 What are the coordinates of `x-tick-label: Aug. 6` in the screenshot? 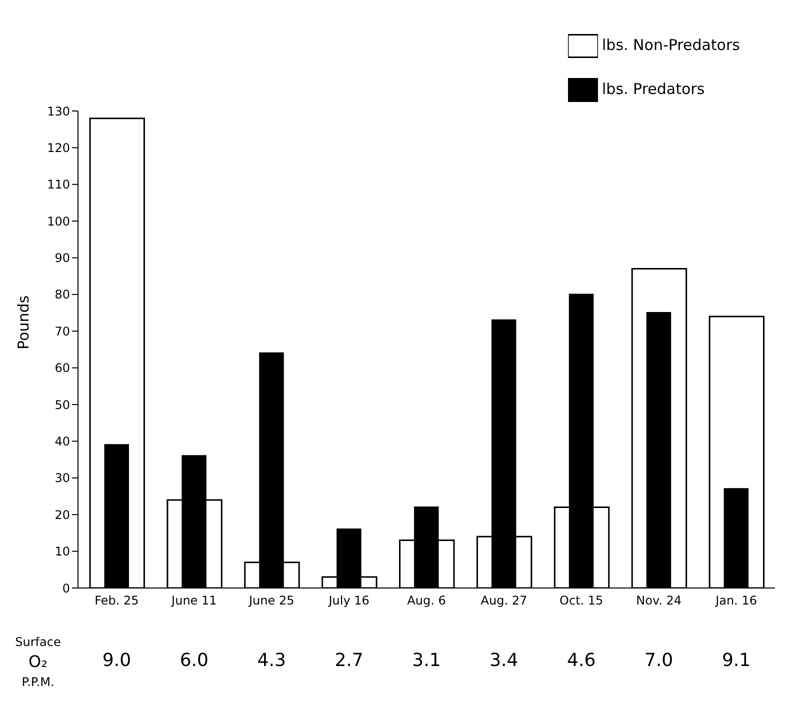 It's located at (426, 601).